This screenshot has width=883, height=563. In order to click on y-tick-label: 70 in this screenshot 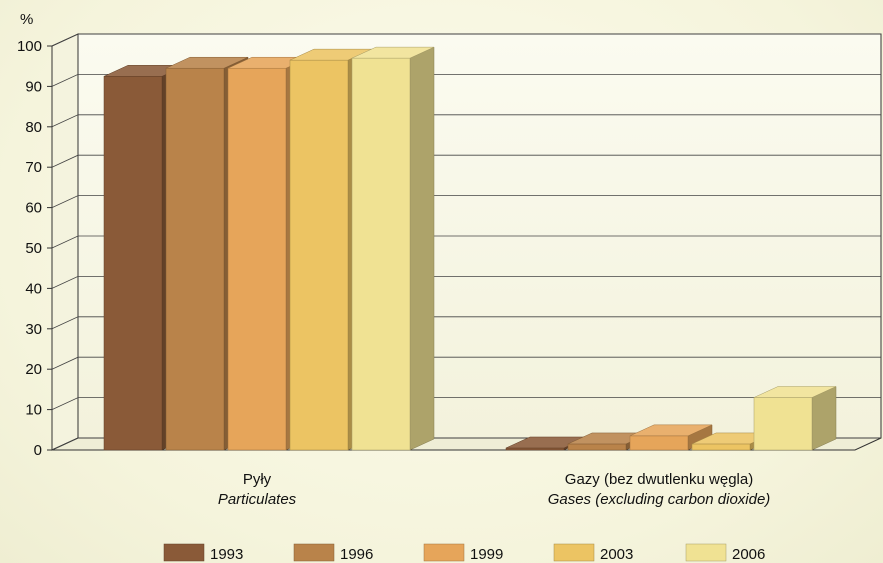, I will do `click(33, 167)`.